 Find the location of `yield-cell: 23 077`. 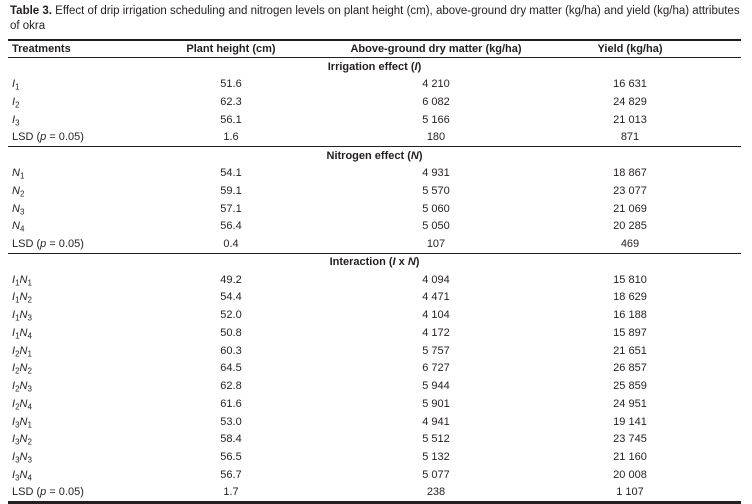

yield-cell: 23 077 is located at coordinates (630, 190).